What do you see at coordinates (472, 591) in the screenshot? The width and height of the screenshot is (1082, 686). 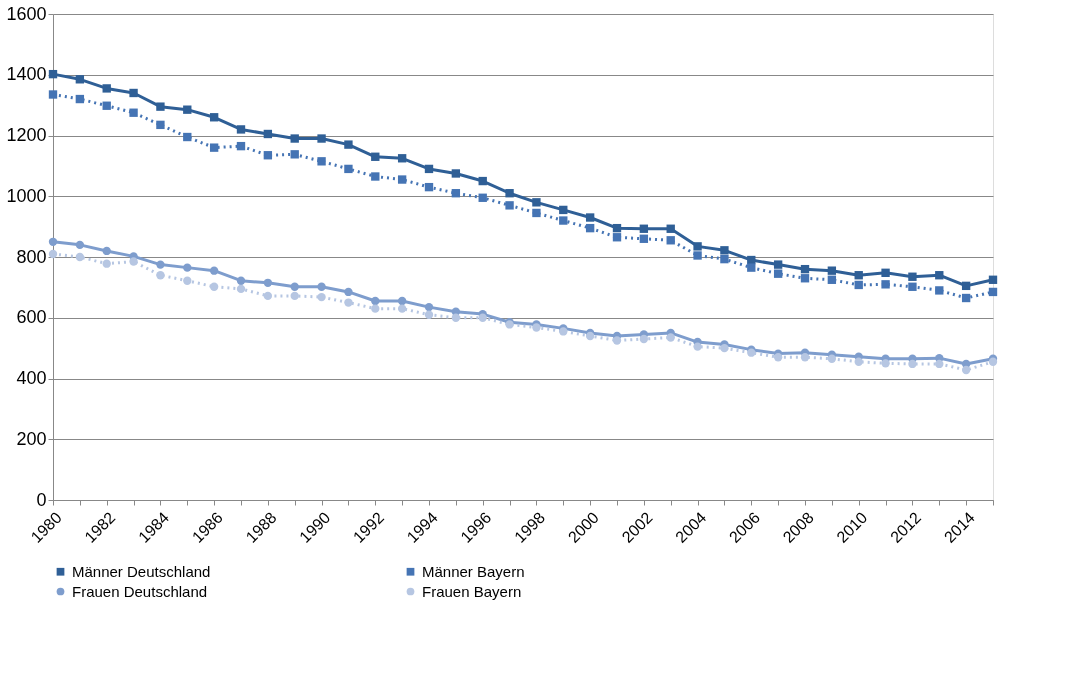 I see `legend-label: Frauen Bayern` at bounding box center [472, 591].